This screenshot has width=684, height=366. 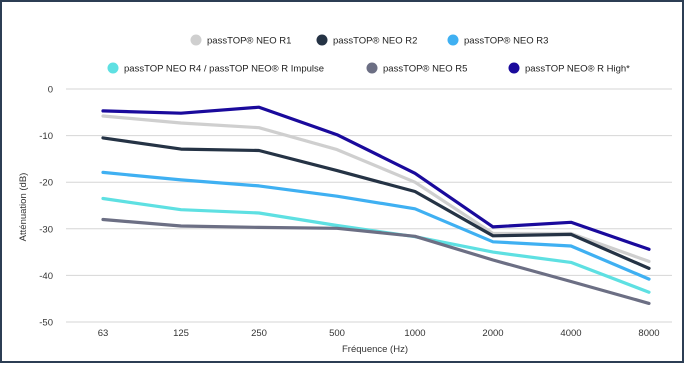 I want to click on y-axis-ticks: 0 -10 -20 -30 -40 -50, so click(x=46, y=207).